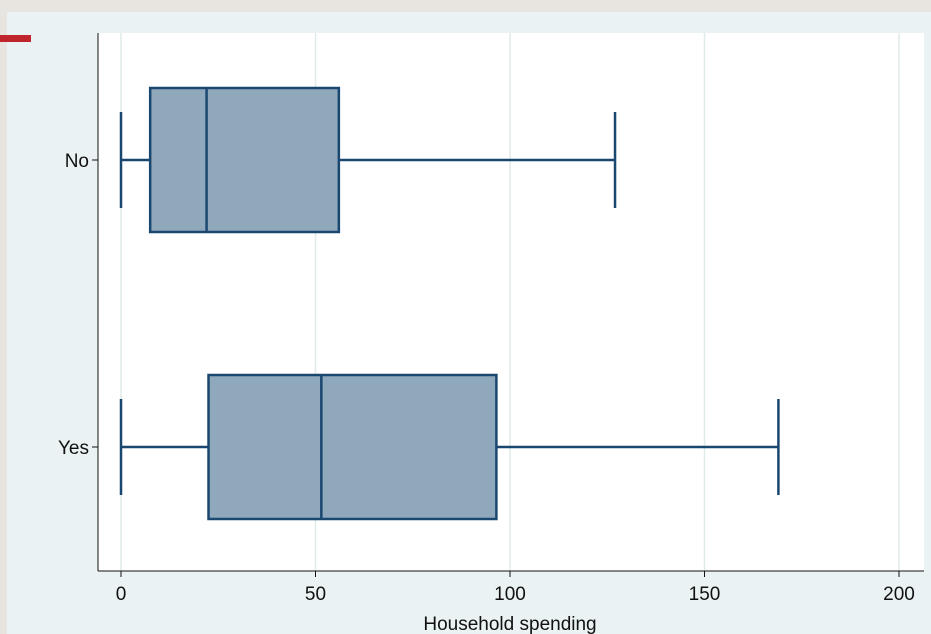 This screenshot has height=634, width=931. Describe the element at coordinates (510, 594) in the screenshot. I see `x-tick-label-100: 100` at that location.